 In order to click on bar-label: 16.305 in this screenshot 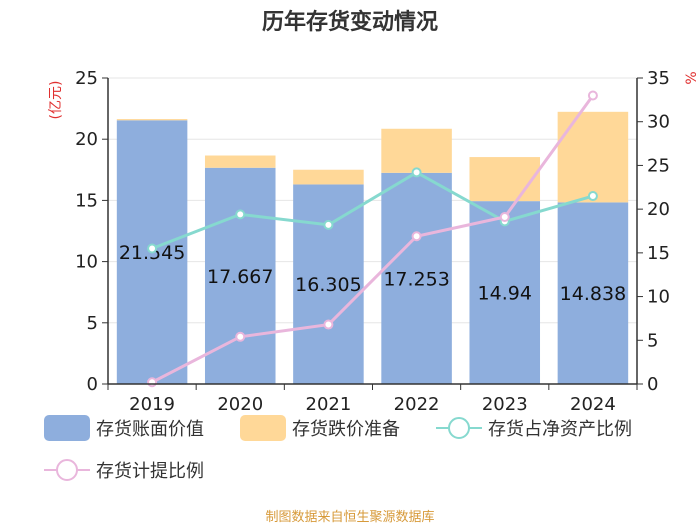, I will do `click(328, 285)`.